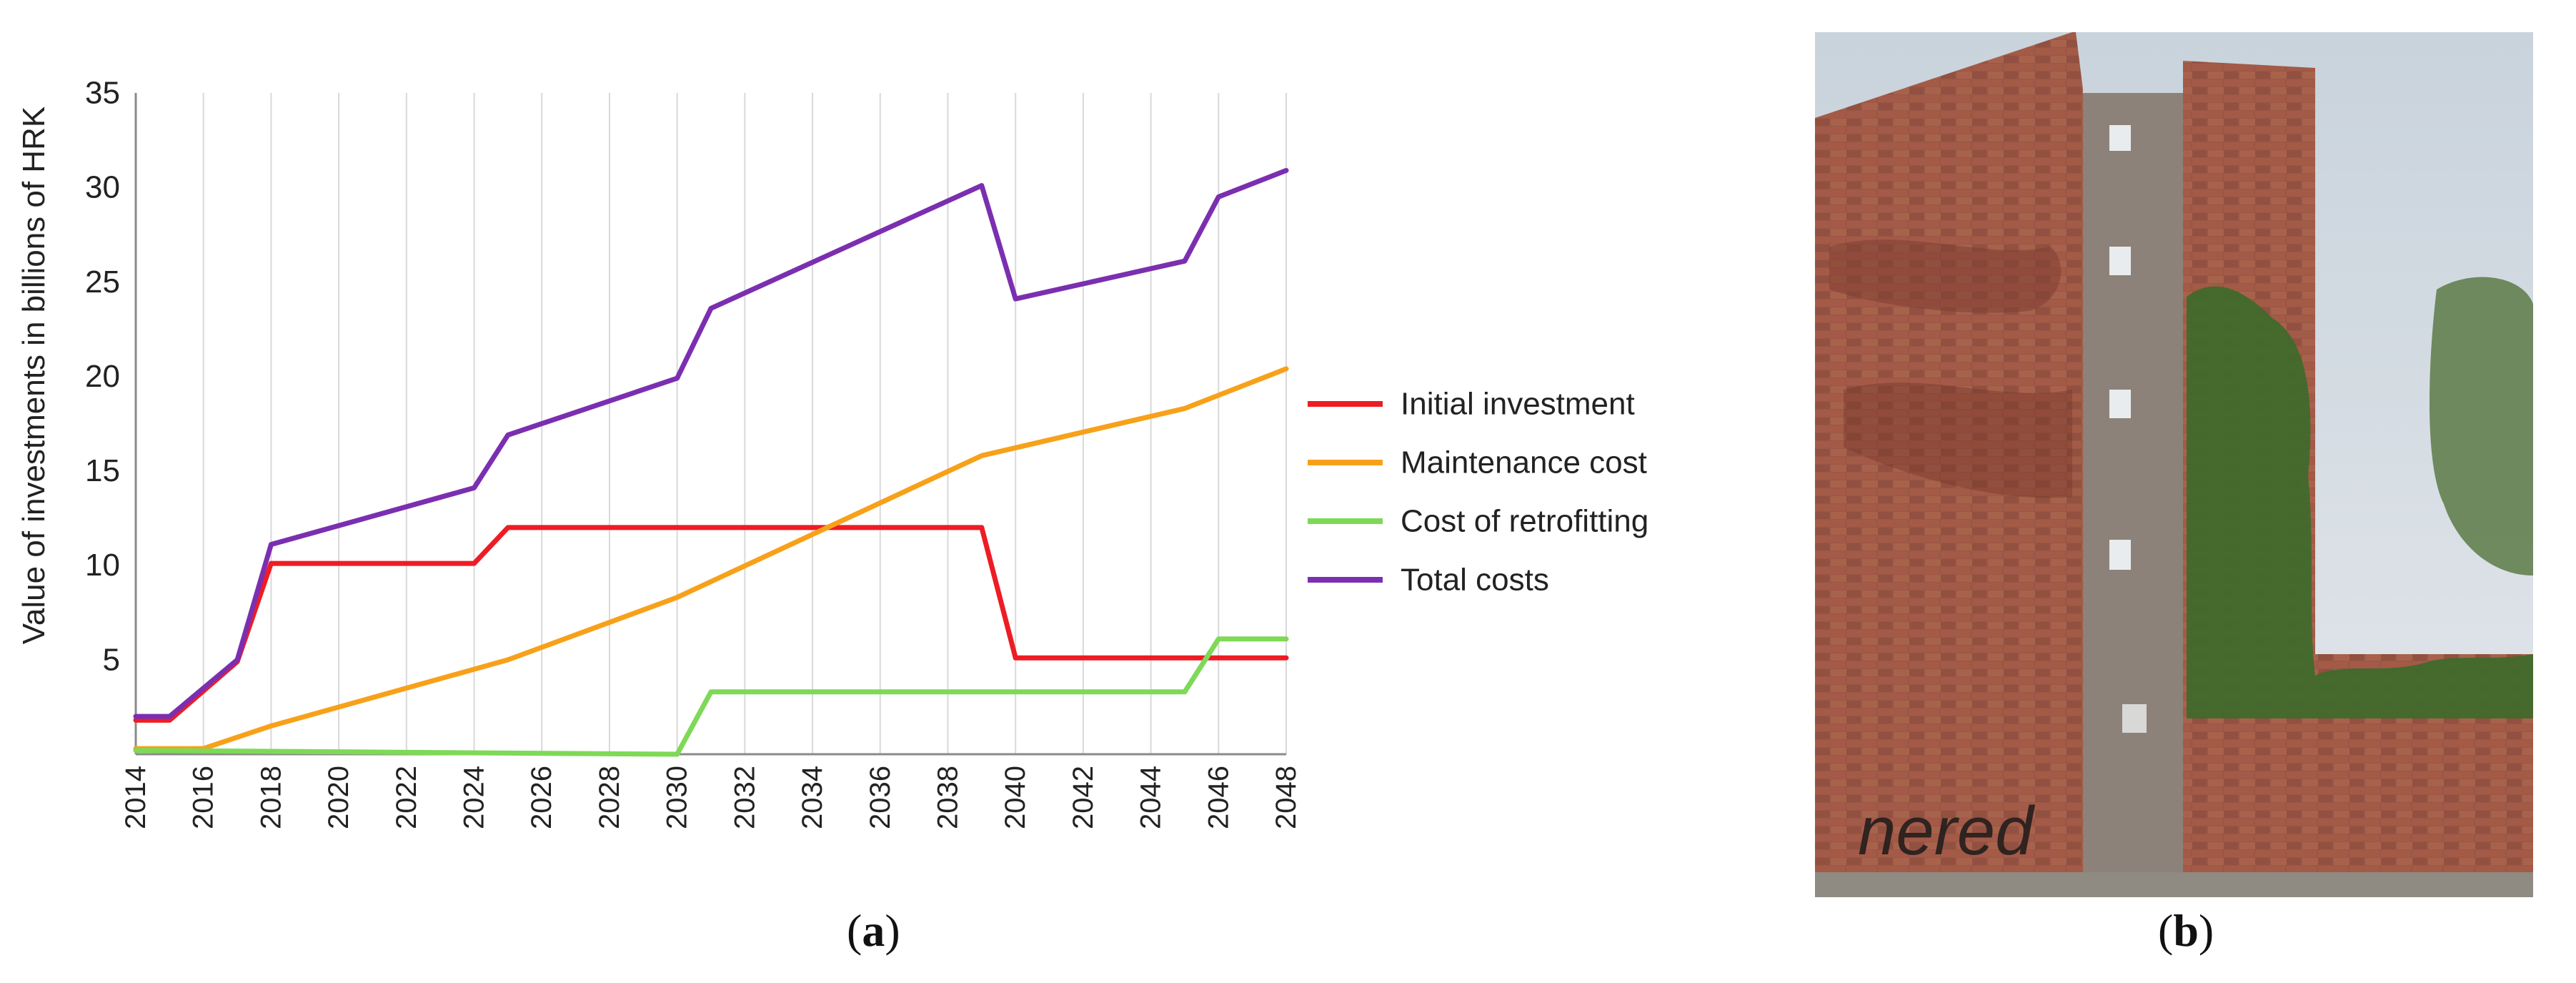 This screenshot has width=2576, height=983. Describe the element at coordinates (812, 797) in the screenshot. I see `x-tick-label: 2034` at that location.